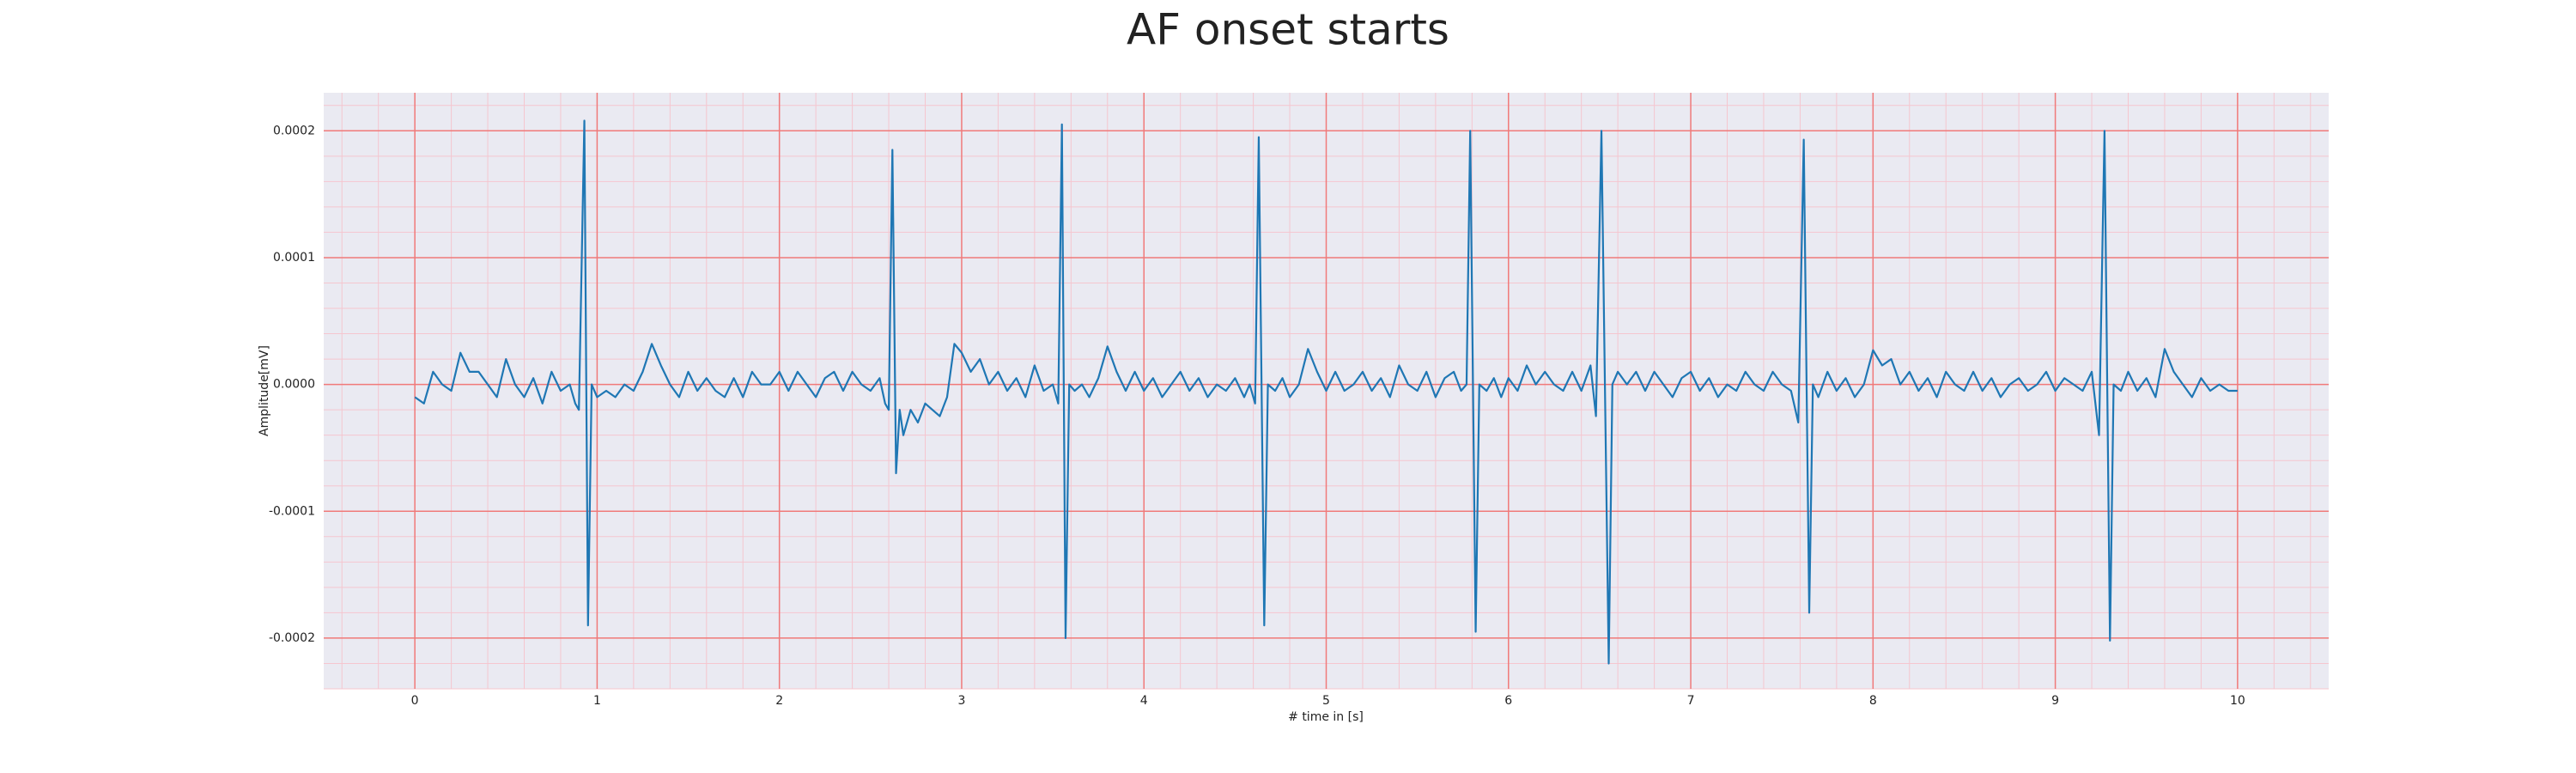 This screenshot has height=773, width=2576. Describe the element at coordinates (1508, 701) in the screenshot. I see `x-tick-label: 6` at that location.